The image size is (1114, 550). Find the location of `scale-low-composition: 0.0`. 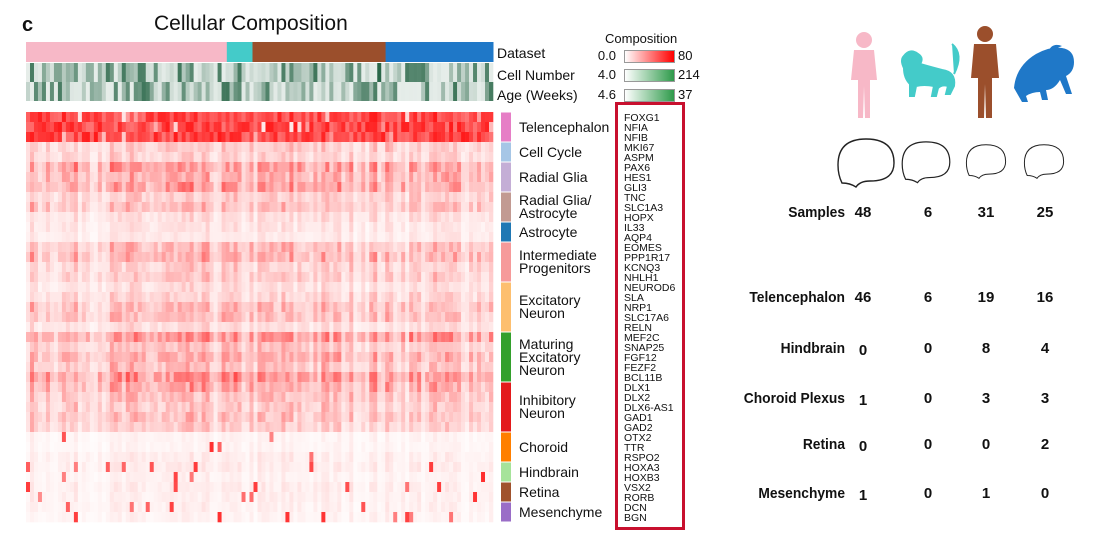

scale-low-composition: 0.0 is located at coordinates (606, 55).